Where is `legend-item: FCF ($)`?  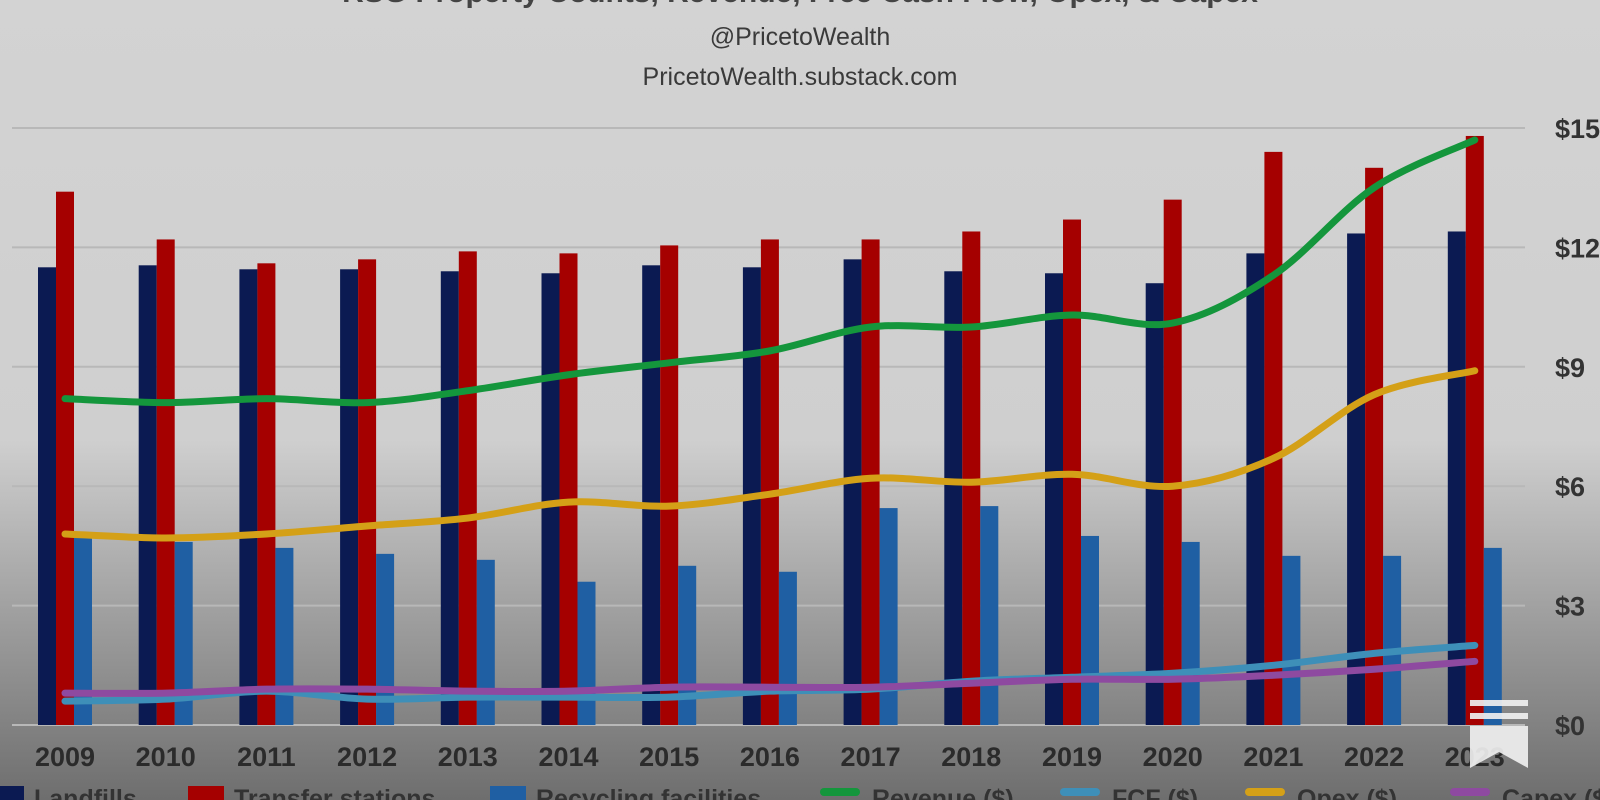 legend-item: FCF ($) is located at coordinates (1129, 792).